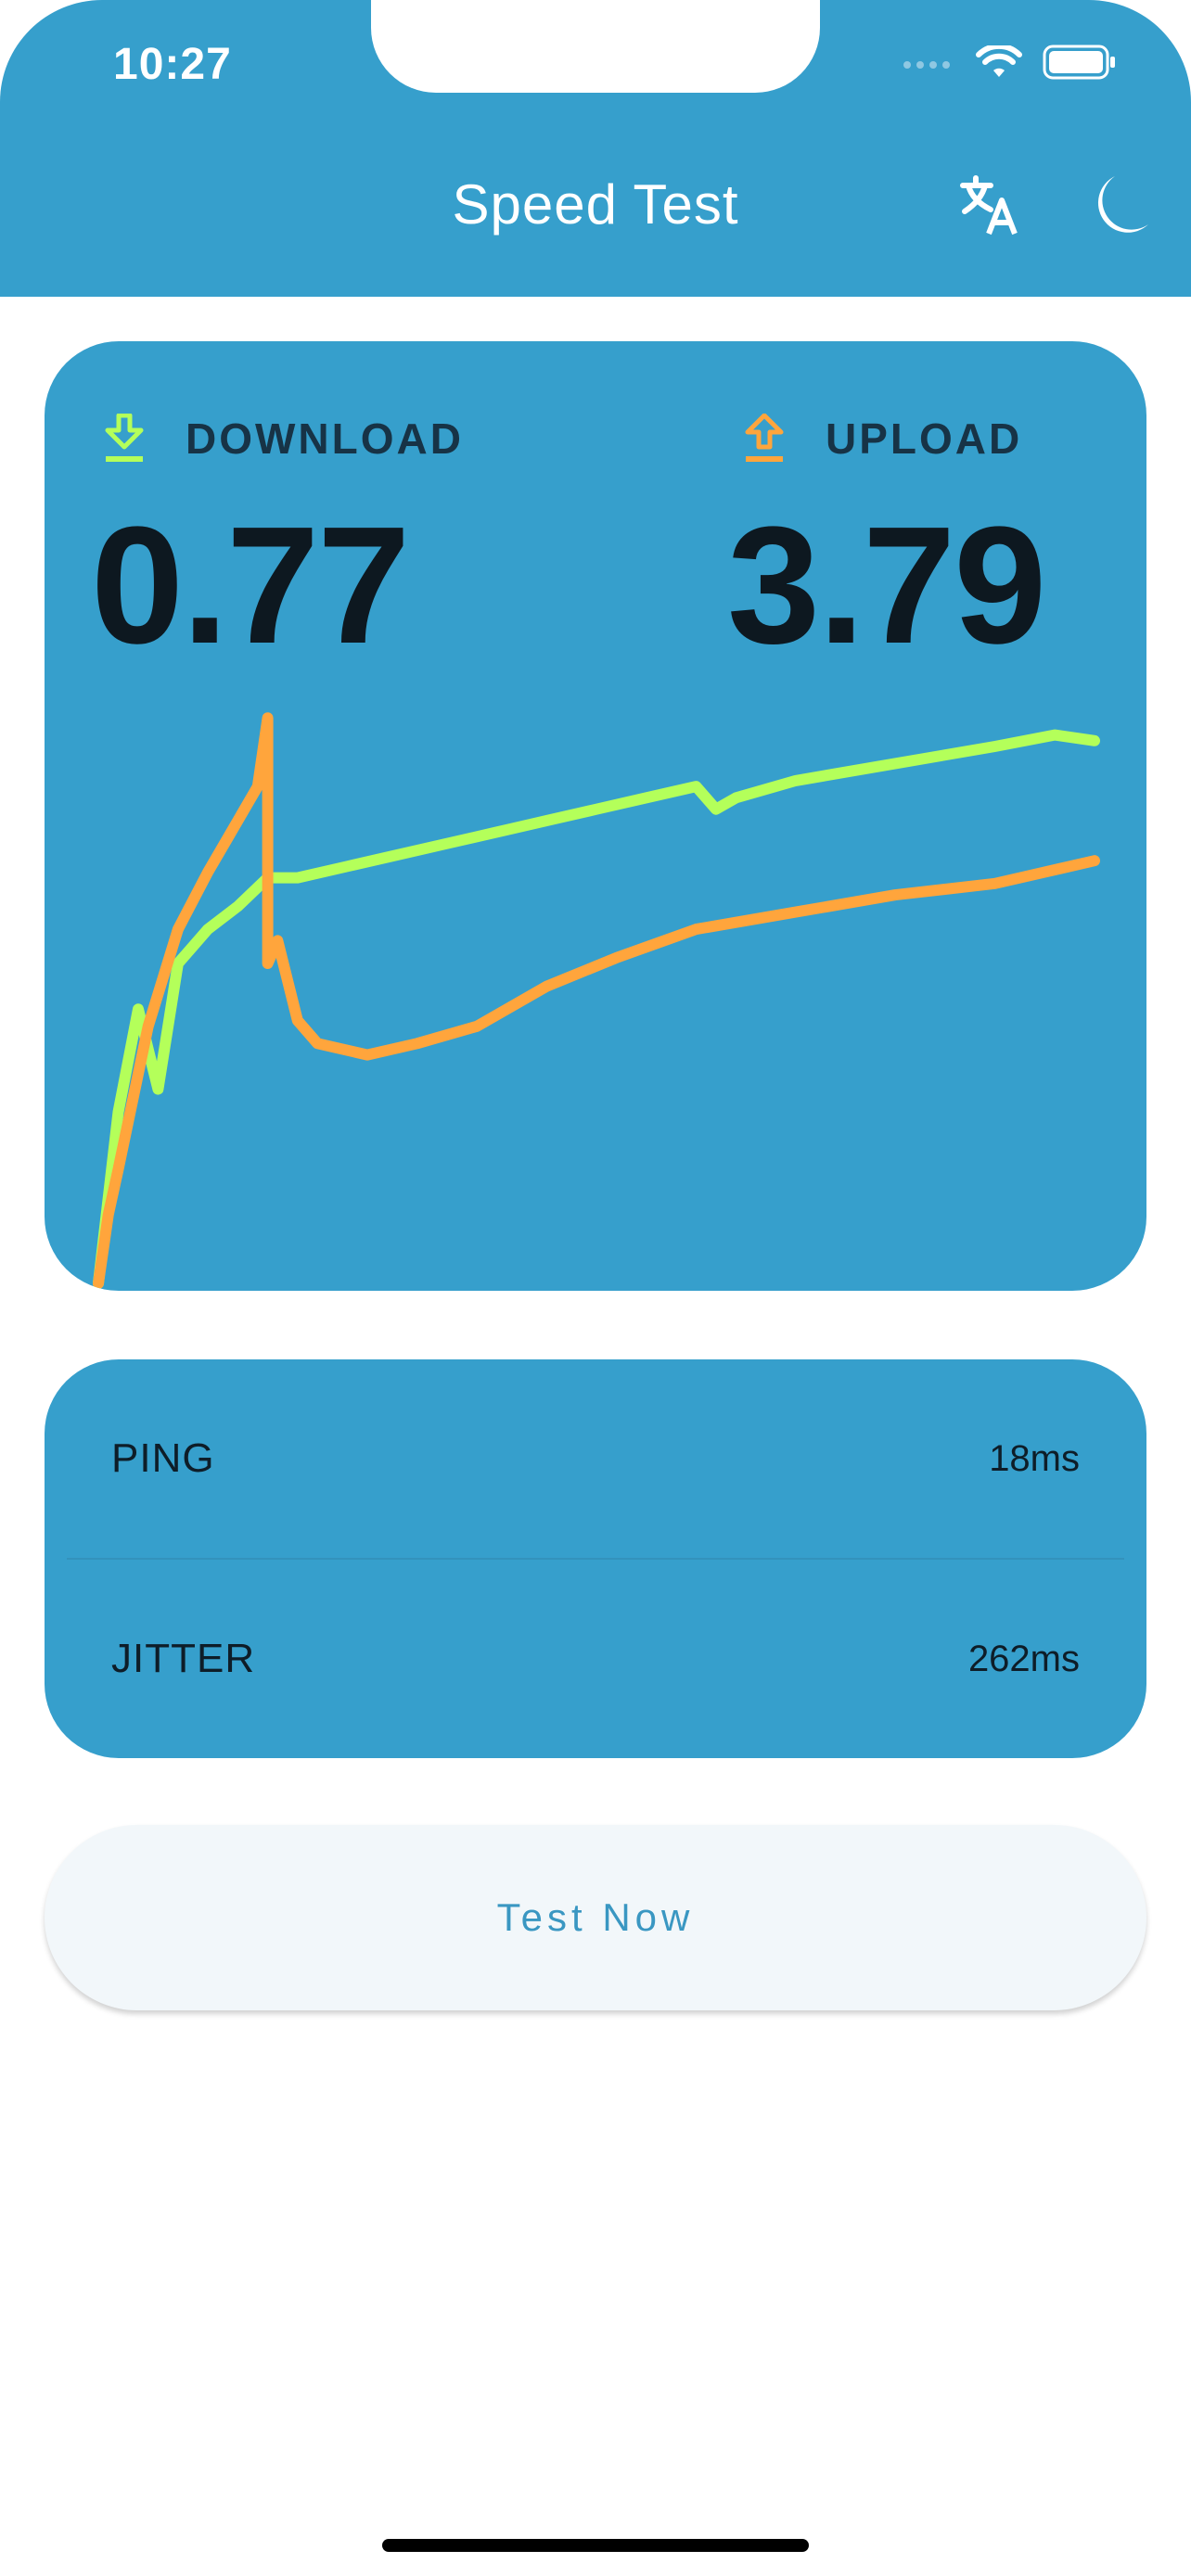 This screenshot has height=2576, width=1191. Describe the element at coordinates (1122, 204) in the screenshot. I see `moon-icon` at that location.